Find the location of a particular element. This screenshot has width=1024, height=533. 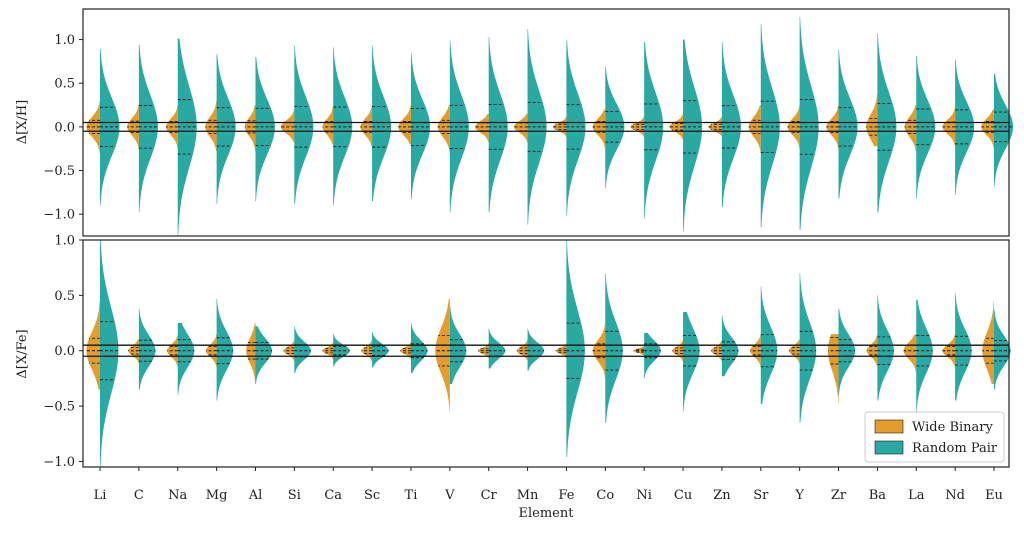

y-ticks-x-over-h: 1.0 0.5 0.0 −0.5 −1.0 is located at coordinates (63, 128).